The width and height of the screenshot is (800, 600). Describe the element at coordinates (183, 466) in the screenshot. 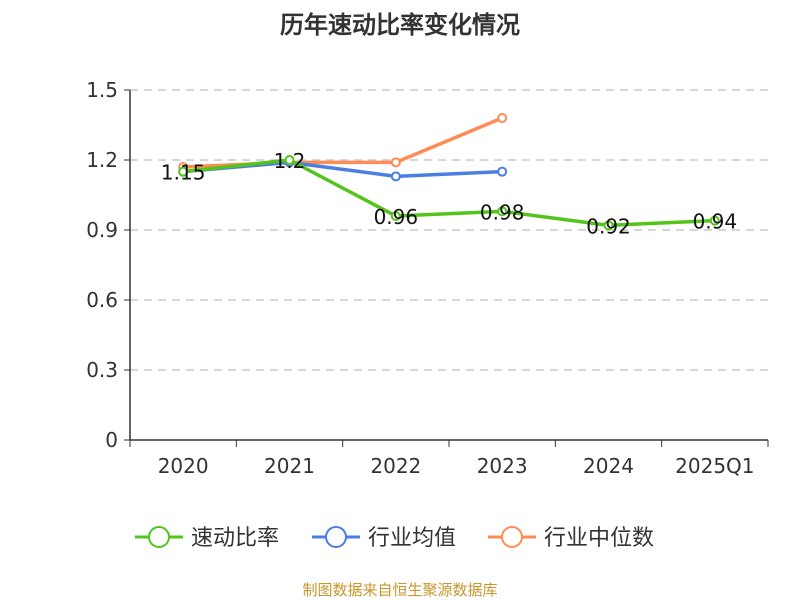

I see `x-tick-label: 2020` at that location.